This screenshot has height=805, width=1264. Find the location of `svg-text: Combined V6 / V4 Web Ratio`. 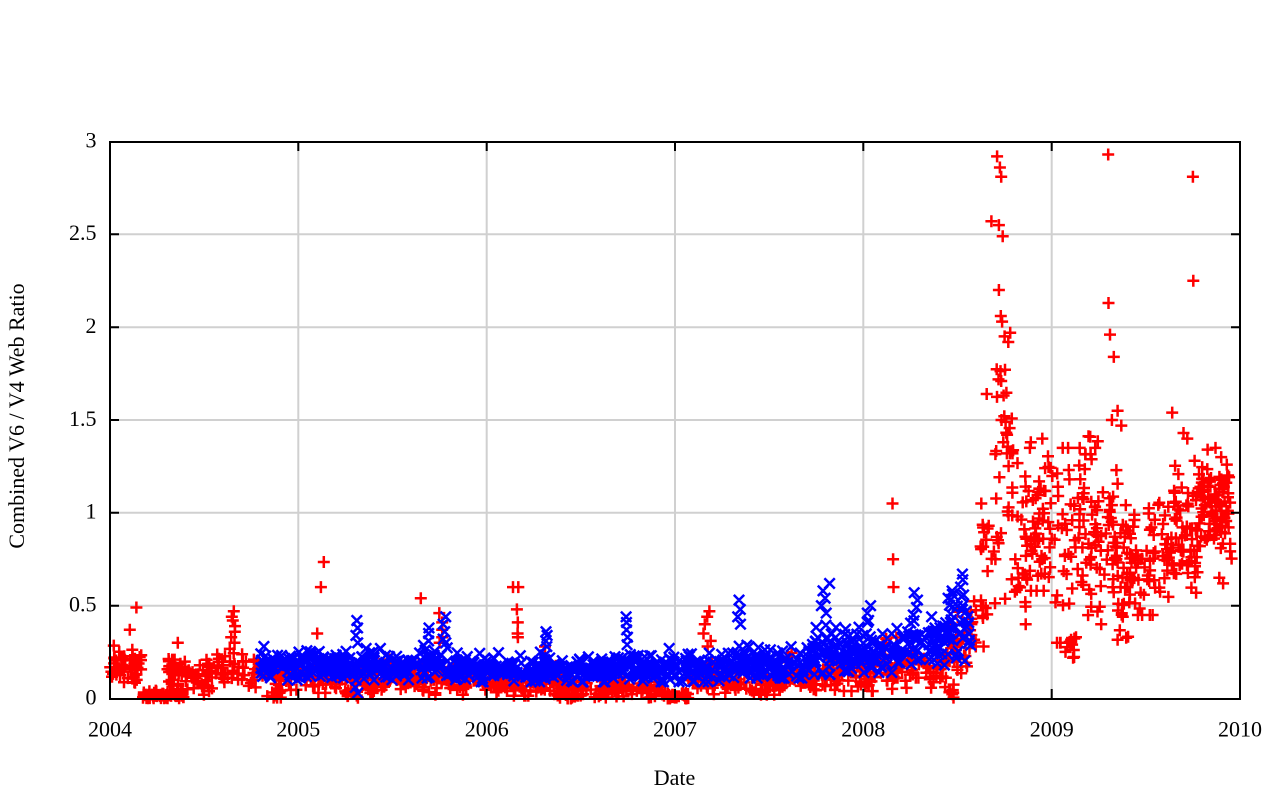

svg-text: Combined V6 / V4 Web Ratio is located at coordinates (16, 415).